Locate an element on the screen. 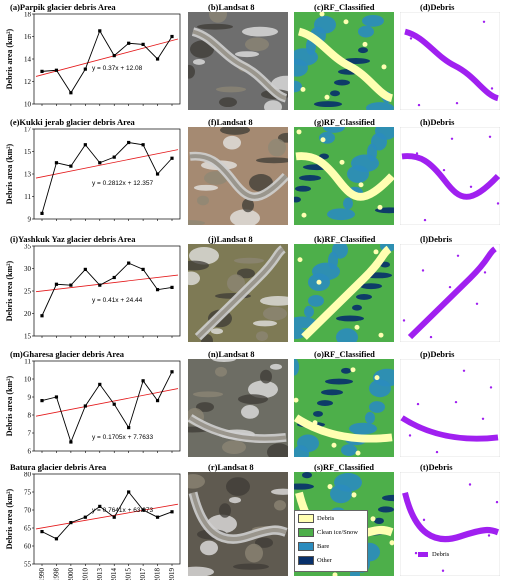 This screenshot has width=512, height=580. legend-entry: Clean ice/Snow is located at coordinates (328, 532).